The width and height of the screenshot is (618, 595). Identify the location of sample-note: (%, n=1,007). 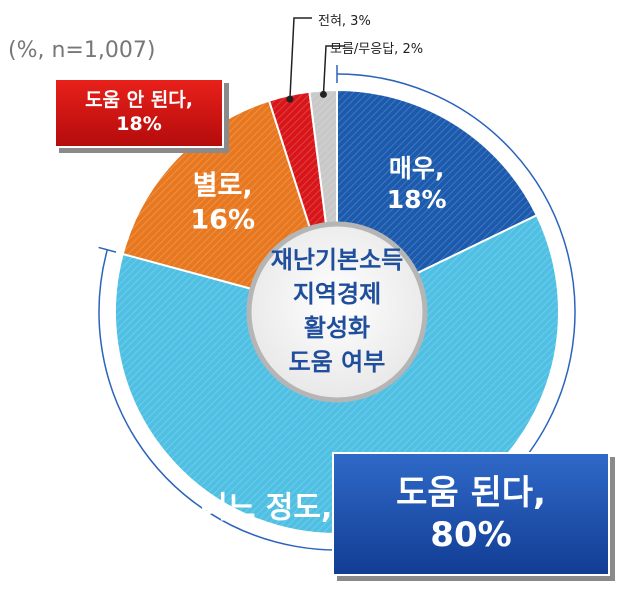
(82, 50).